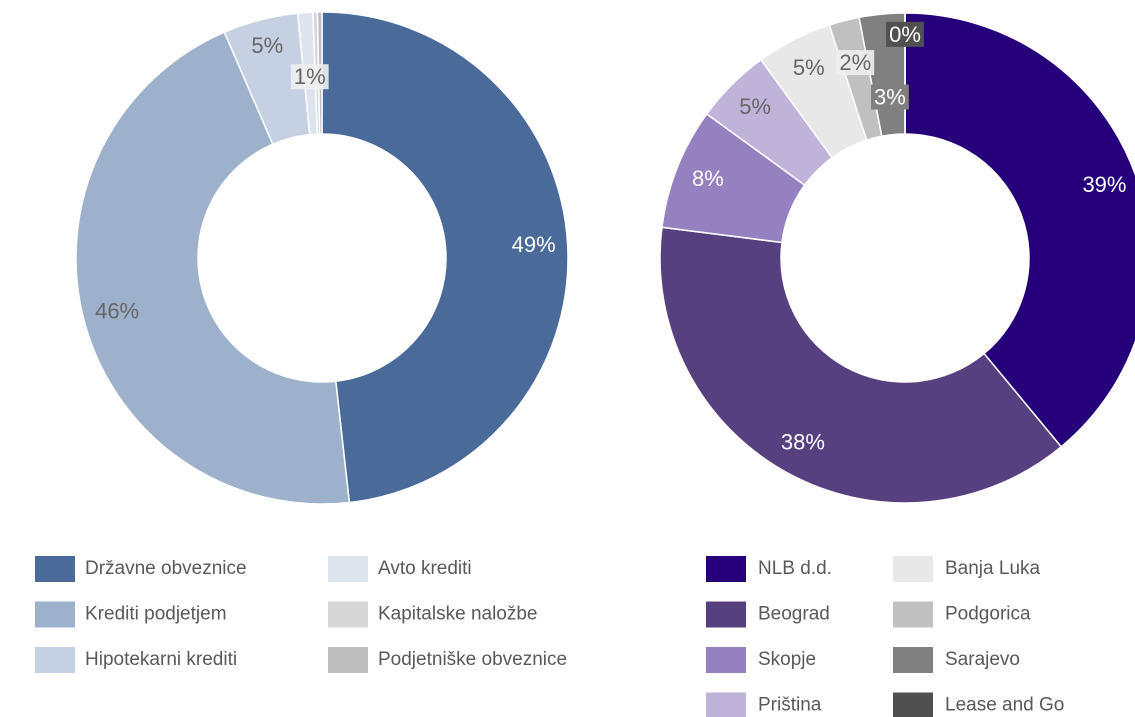  Describe the element at coordinates (993, 568) in the screenshot. I see `legend-label: Banja Luka` at that location.